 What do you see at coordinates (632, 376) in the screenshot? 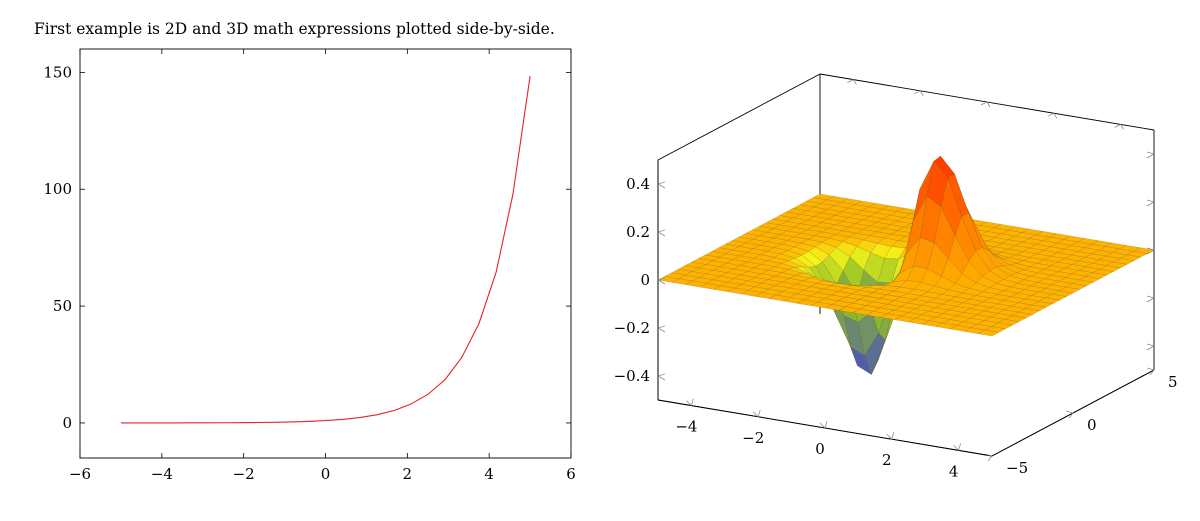
I see `z-tick-label: −0.4` at bounding box center [632, 376].